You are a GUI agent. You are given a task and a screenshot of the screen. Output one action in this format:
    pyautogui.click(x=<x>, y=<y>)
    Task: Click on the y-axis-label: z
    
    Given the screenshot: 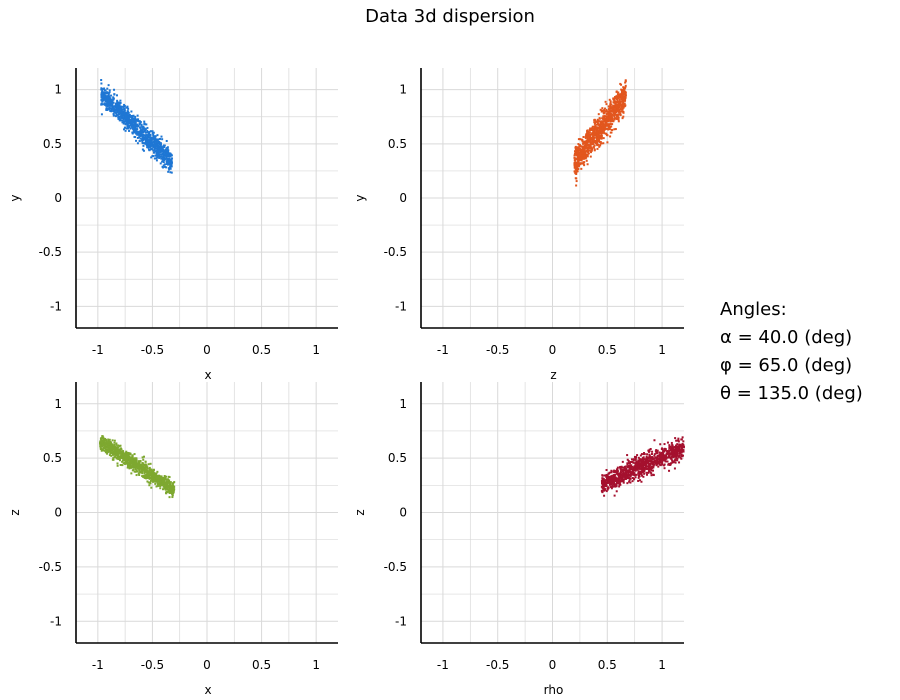 What is the action you would take?
    pyautogui.click(x=15, y=512)
    